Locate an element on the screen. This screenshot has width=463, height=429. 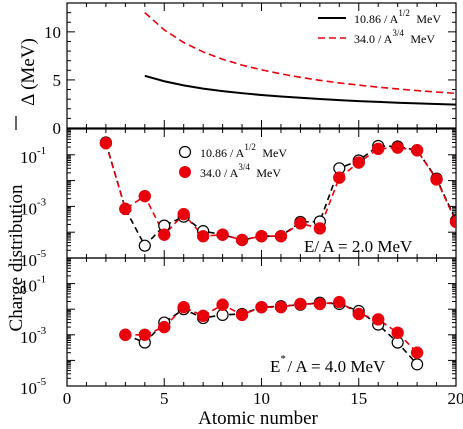
panel1-legend-sup-1: 3/4 is located at coordinates (398, 33).